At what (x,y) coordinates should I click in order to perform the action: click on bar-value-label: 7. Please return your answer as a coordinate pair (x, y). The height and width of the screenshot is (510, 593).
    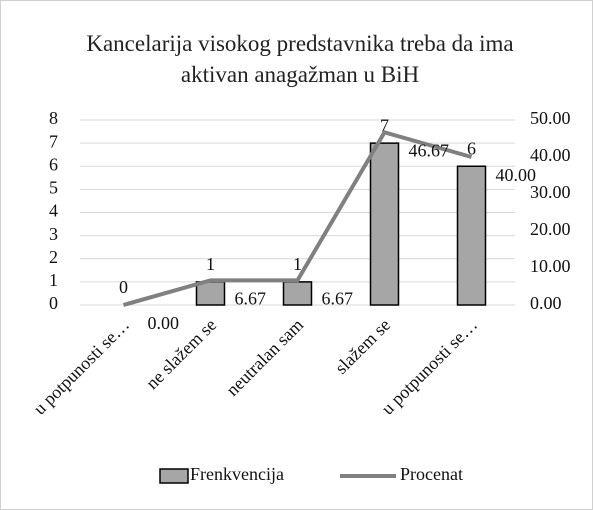
    Looking at the image, I should click on (384, 125).